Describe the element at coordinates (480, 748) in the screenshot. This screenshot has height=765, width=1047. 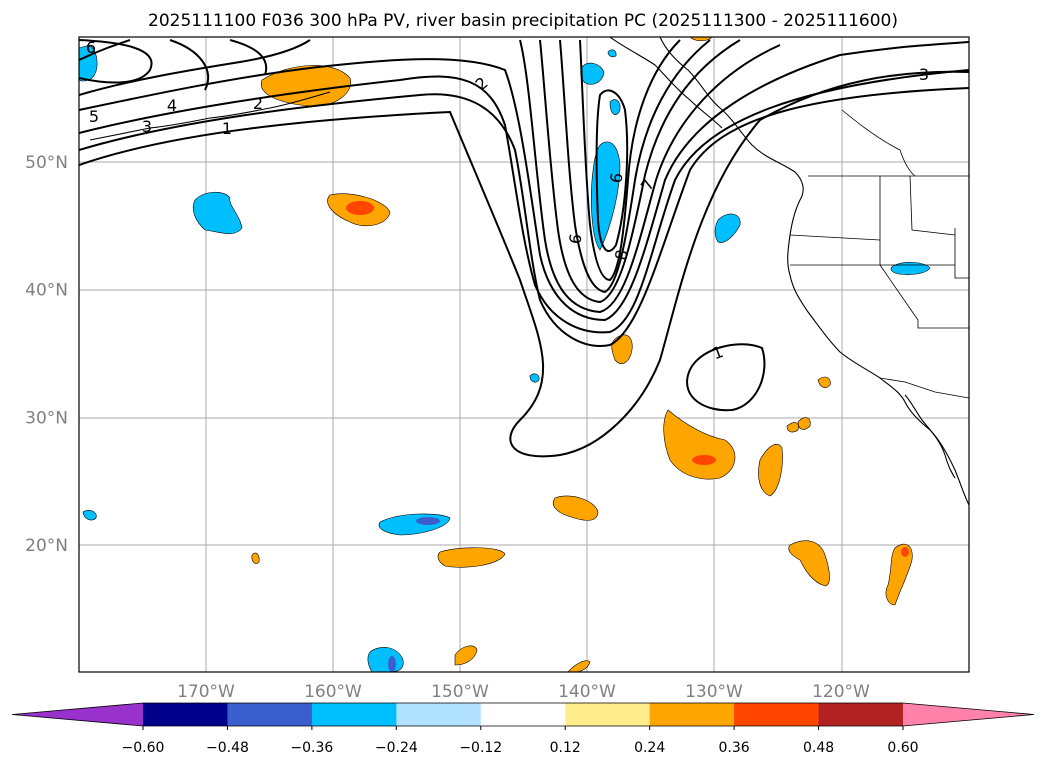
I see `colorbar-tick-label: −0.12` at that location.